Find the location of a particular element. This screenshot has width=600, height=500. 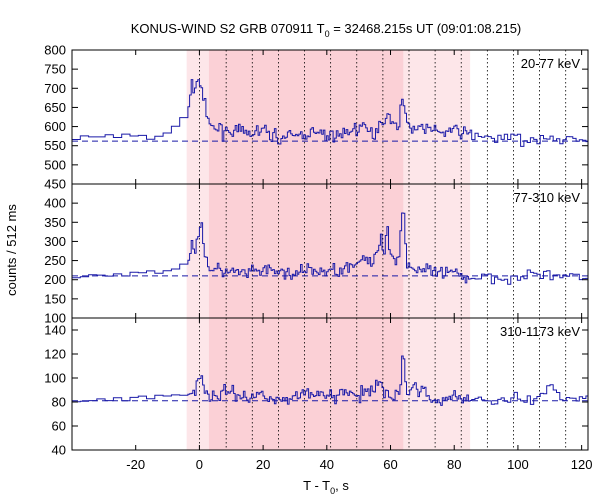

x-tick-label-2: 20 is located at coordinates (263, 464).